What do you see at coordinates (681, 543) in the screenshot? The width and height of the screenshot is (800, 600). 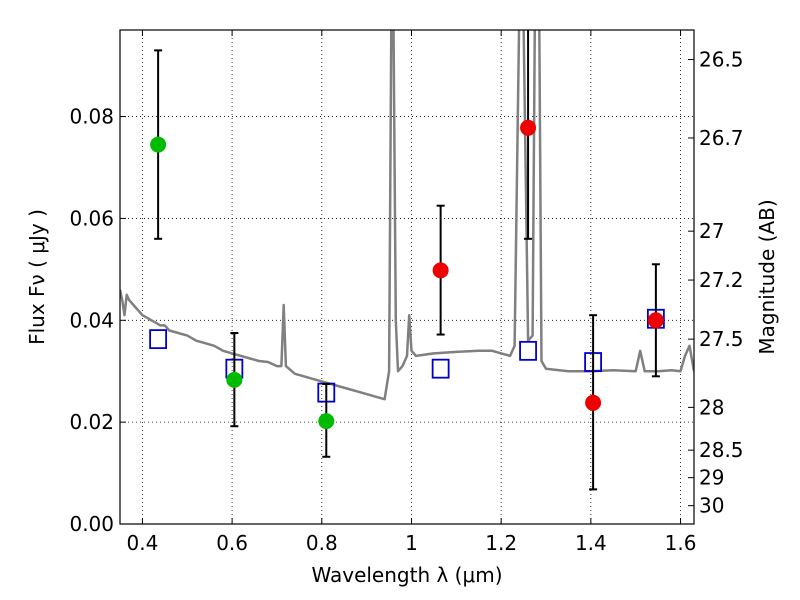 I see `x-tick-label: 1.6` at bounding box center [681, 543].